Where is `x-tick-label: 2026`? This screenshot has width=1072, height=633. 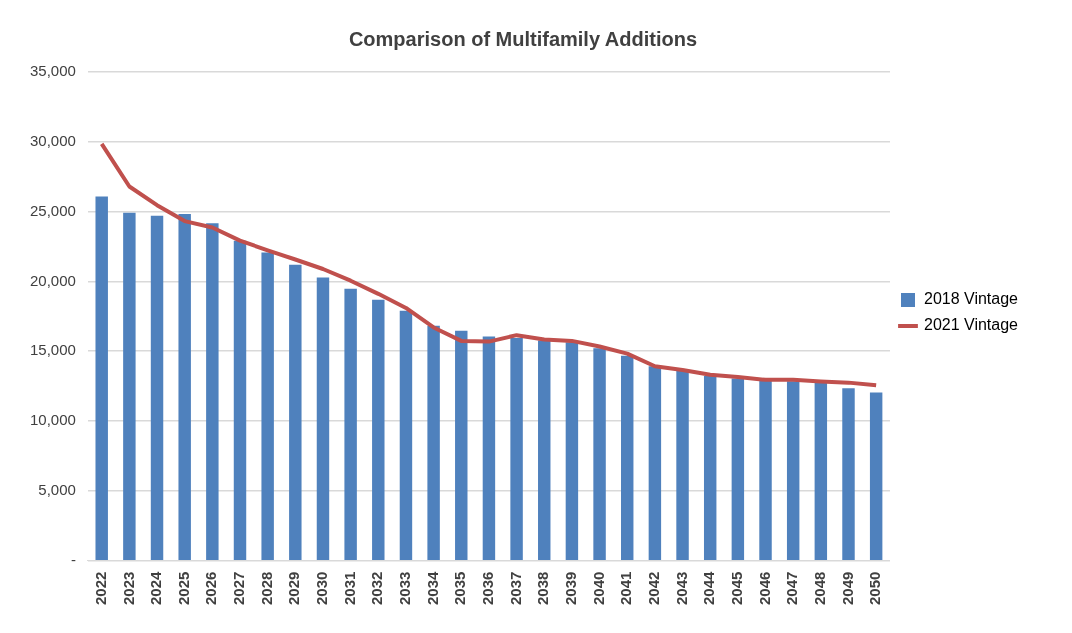 x-tick-label: 2026 is located at coordinates (211, 588).